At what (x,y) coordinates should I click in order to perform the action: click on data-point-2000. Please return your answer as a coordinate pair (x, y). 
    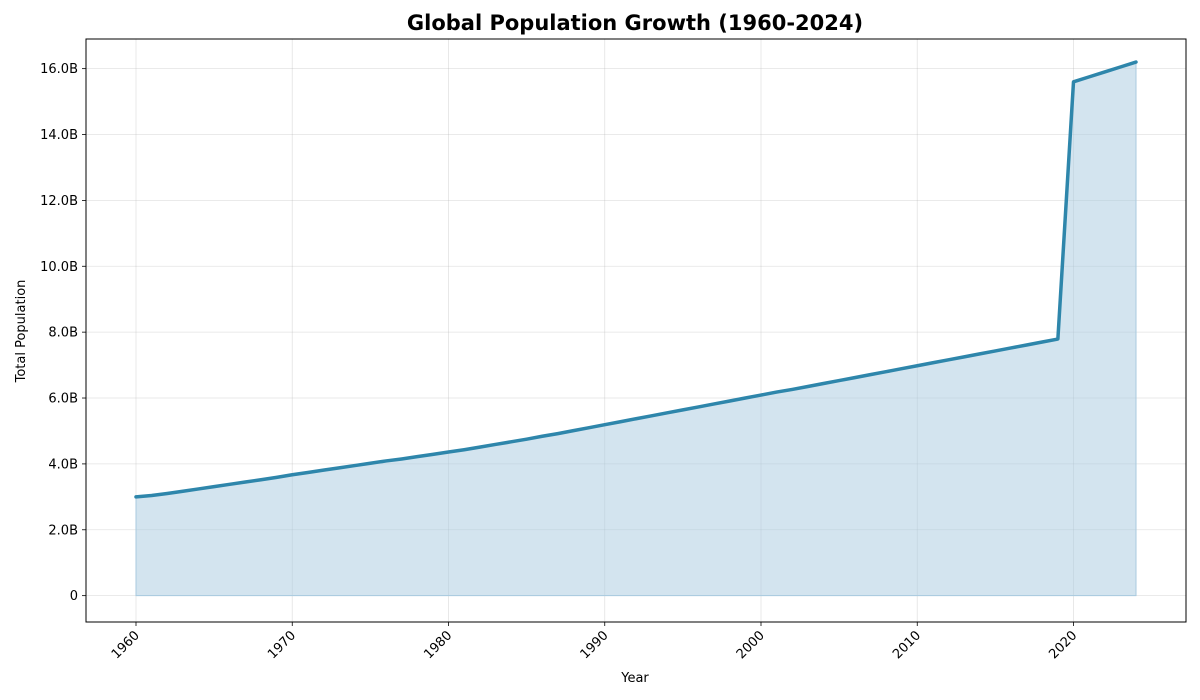
    Looking at the image, I should click on (761, 395).